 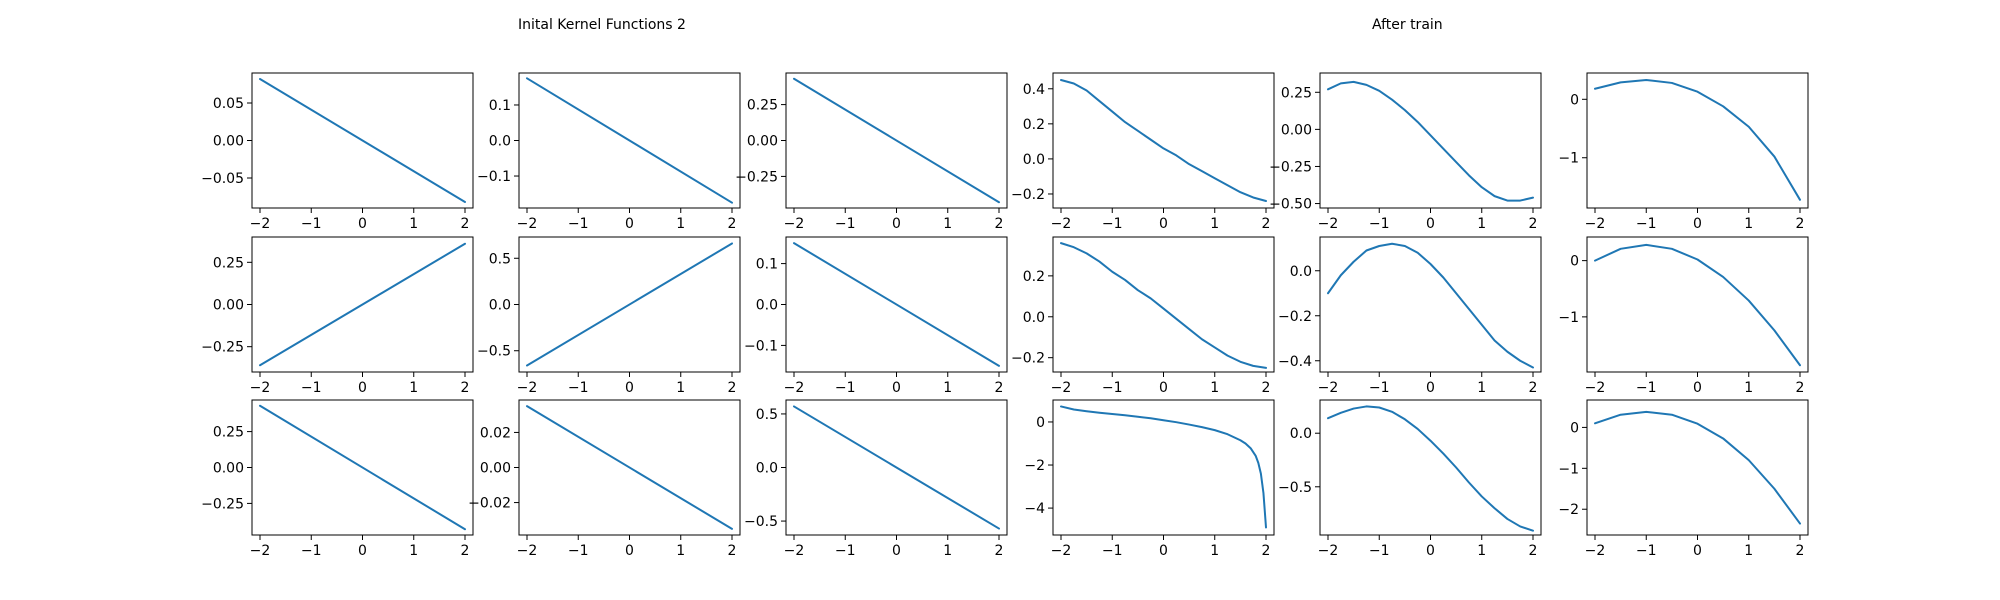 I want to click on subplot-r2-c5: −2 −1 0 1 2 −2 −1 0, so click(x=1683, y=479).